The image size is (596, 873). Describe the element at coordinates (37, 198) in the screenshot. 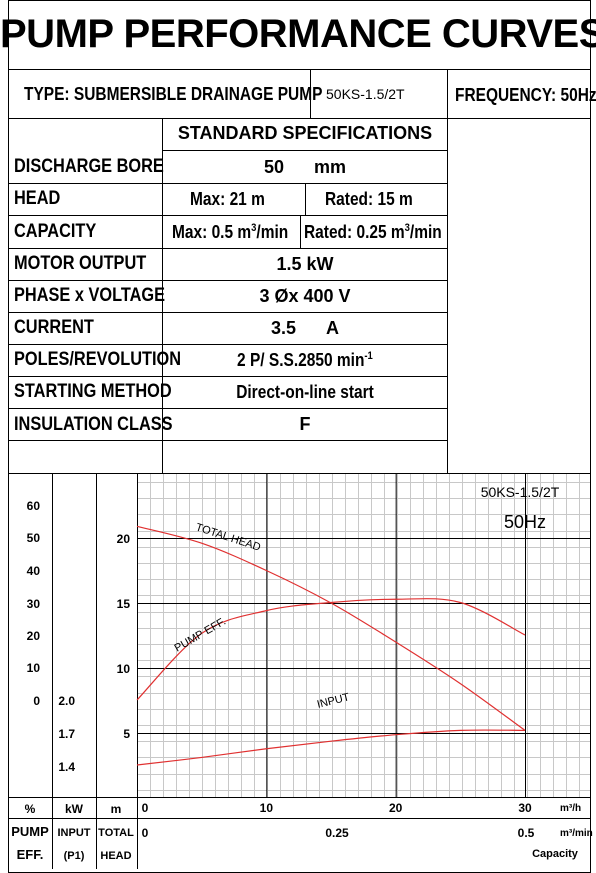

I see `label-head: HEAD` at that location.